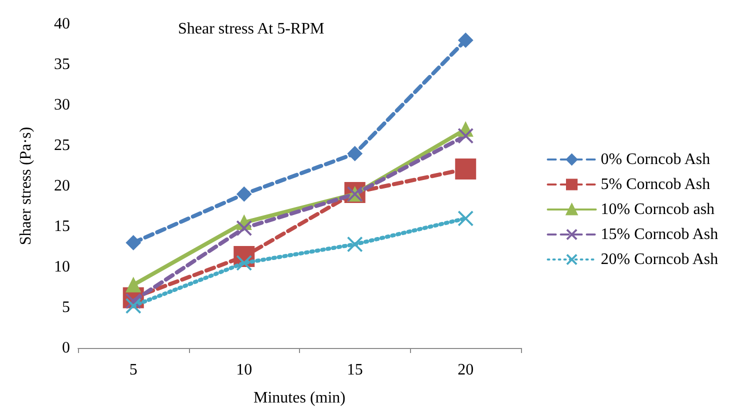 This screenshot has width=734, height=419. I want to click on y-tick-label: 40, so click(62, 24).